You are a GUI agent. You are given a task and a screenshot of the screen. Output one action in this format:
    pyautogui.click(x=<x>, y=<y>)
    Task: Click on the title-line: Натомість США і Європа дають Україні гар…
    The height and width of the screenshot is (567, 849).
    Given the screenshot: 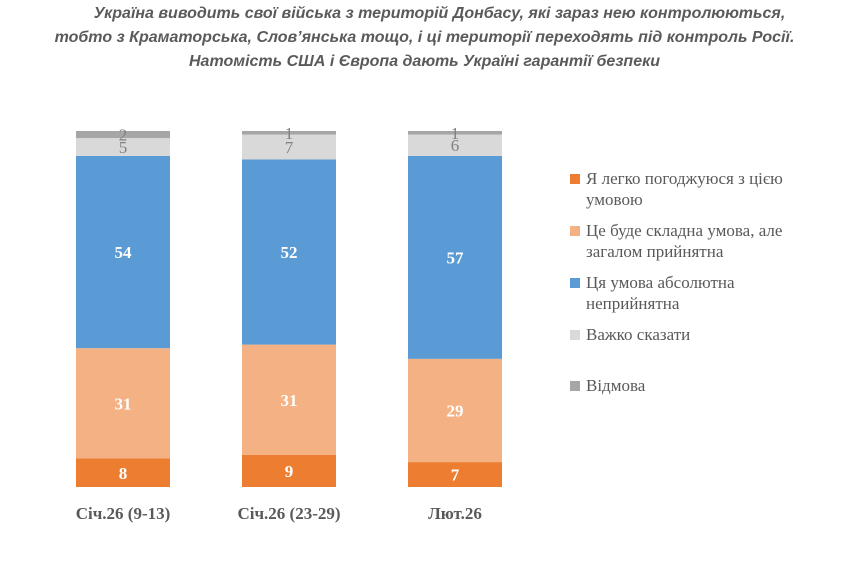 What is the action you would take?
    pyautogui.click(x=424, y=61)
    